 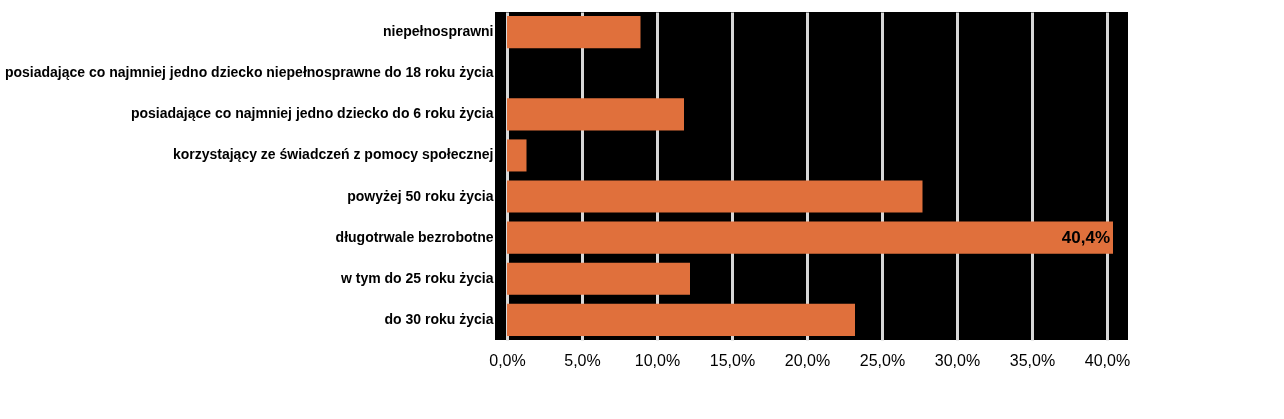 I want to click on x-tick-label: 40,0%, so click(x=1107, y=360).